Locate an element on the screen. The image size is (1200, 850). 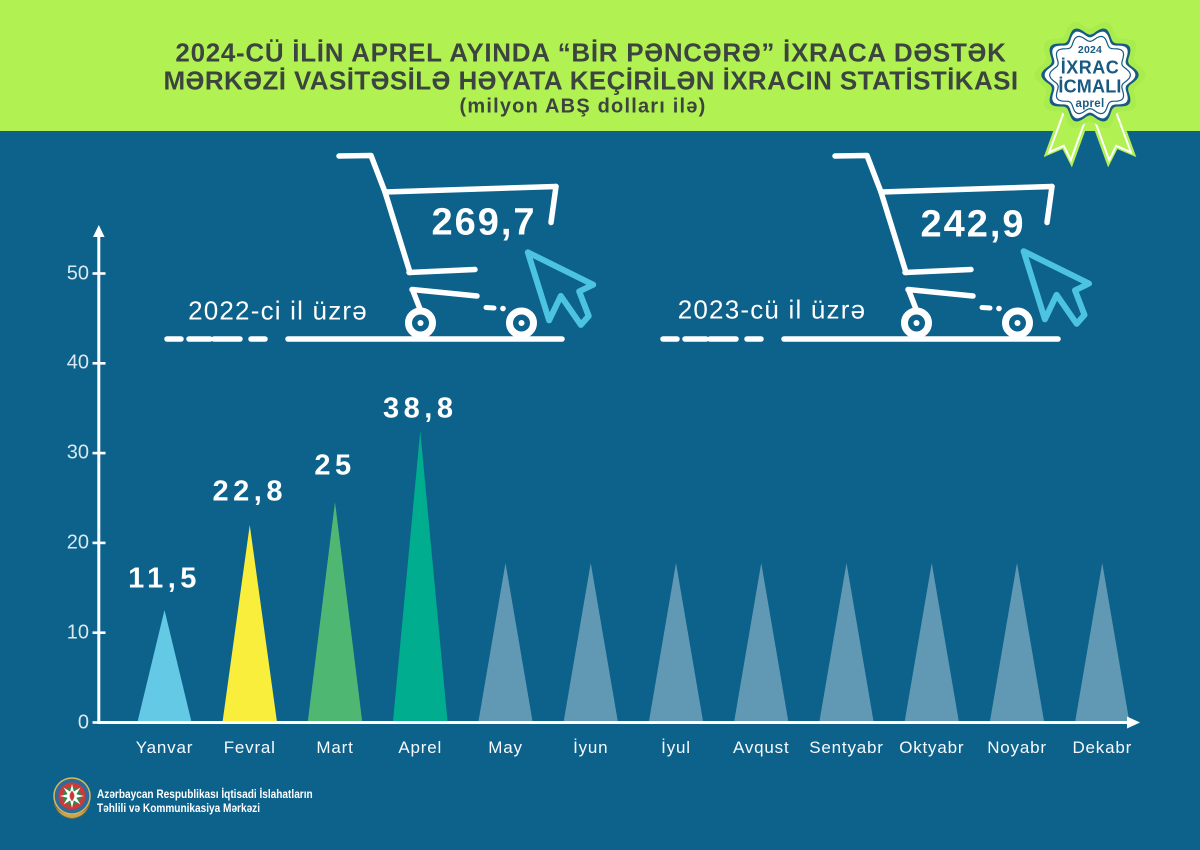
y-tick-label-0: 0 is located at coordinates (83, 722).